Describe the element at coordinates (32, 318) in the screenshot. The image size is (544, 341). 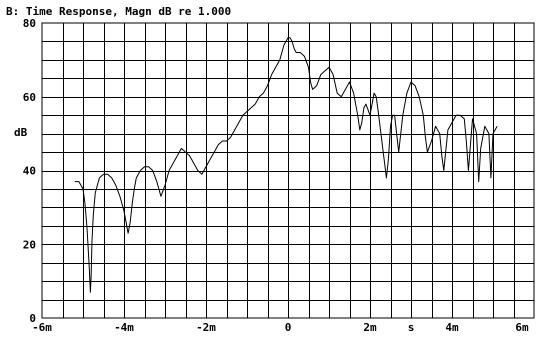
I see `y-tick-label: 0` at that location.